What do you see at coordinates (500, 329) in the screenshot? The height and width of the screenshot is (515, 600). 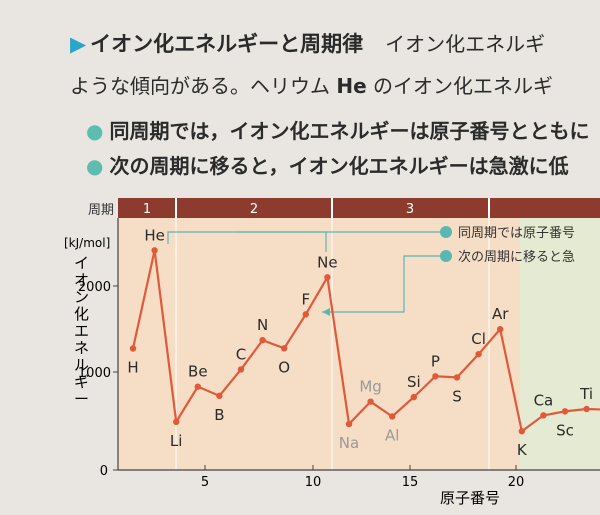 I see `data-point-ar` at bounding box center [500, 329].